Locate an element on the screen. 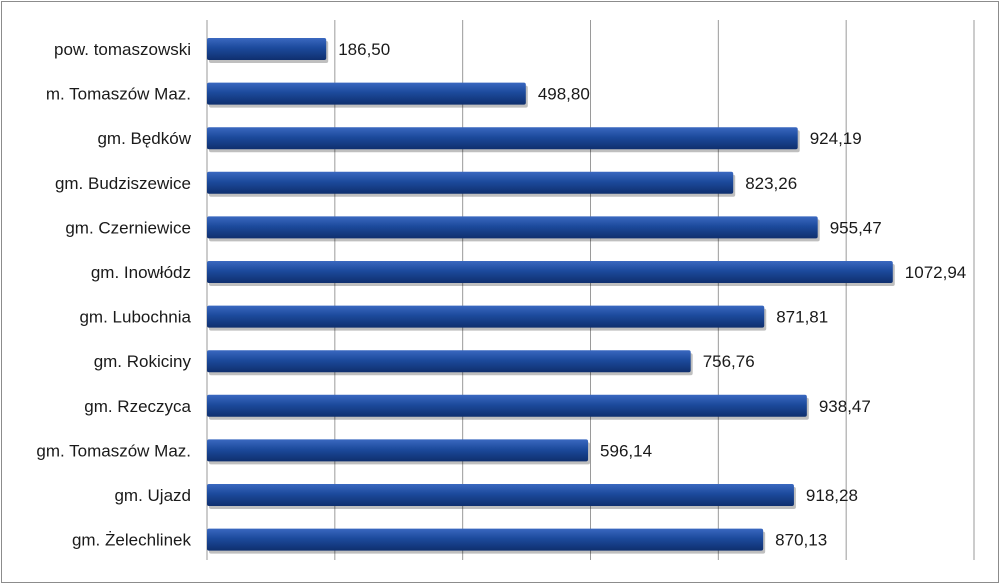  category-label: gm. Będków is located at coordinates (144, 138).